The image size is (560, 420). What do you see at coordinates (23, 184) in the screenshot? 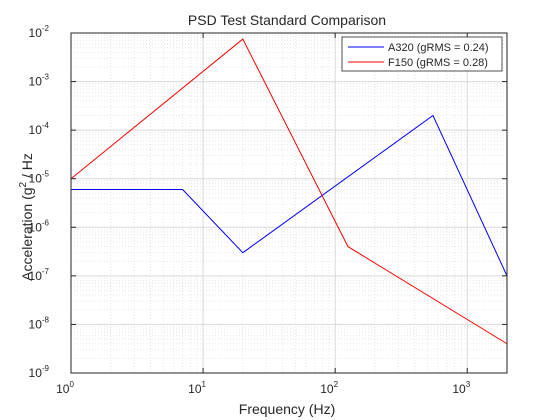
I see `y-axis-label-superscript: 2` at bounding box center [23, 184].